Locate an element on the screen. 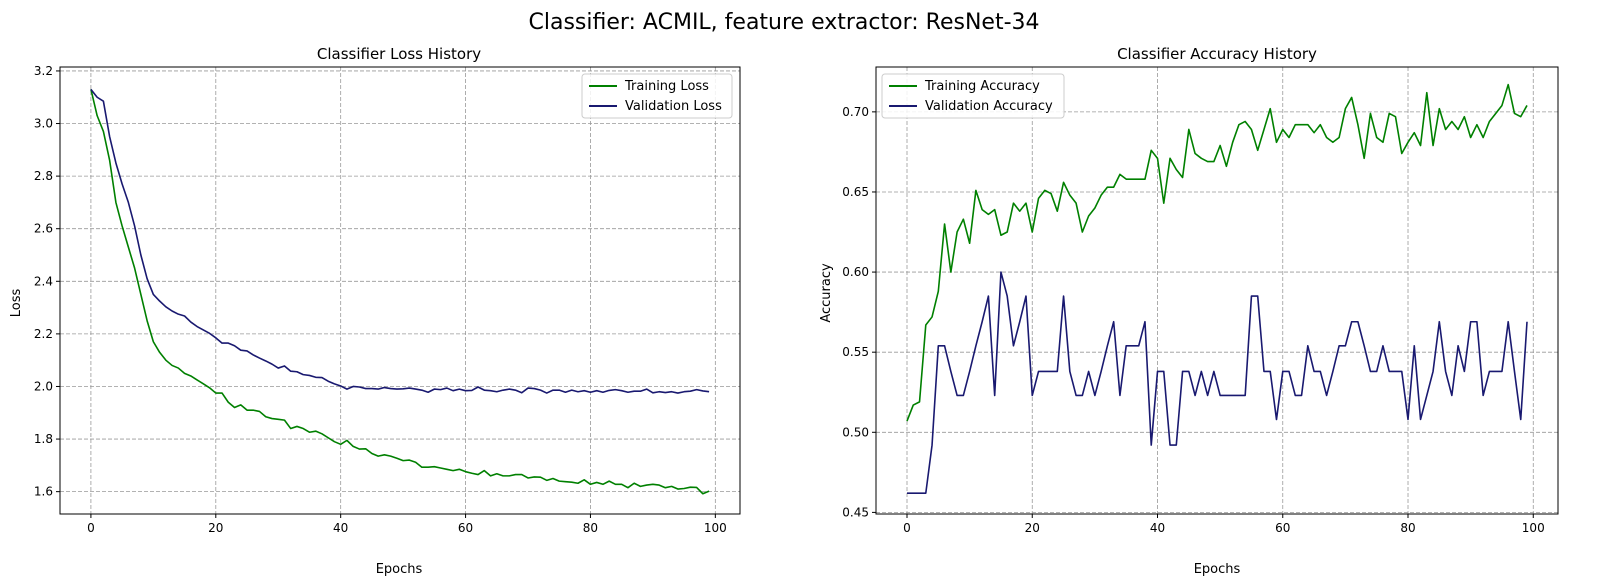 The width and height of the screenshot is (1621, 585). accuracy-chart-legend is located at coordinates (973, 96).